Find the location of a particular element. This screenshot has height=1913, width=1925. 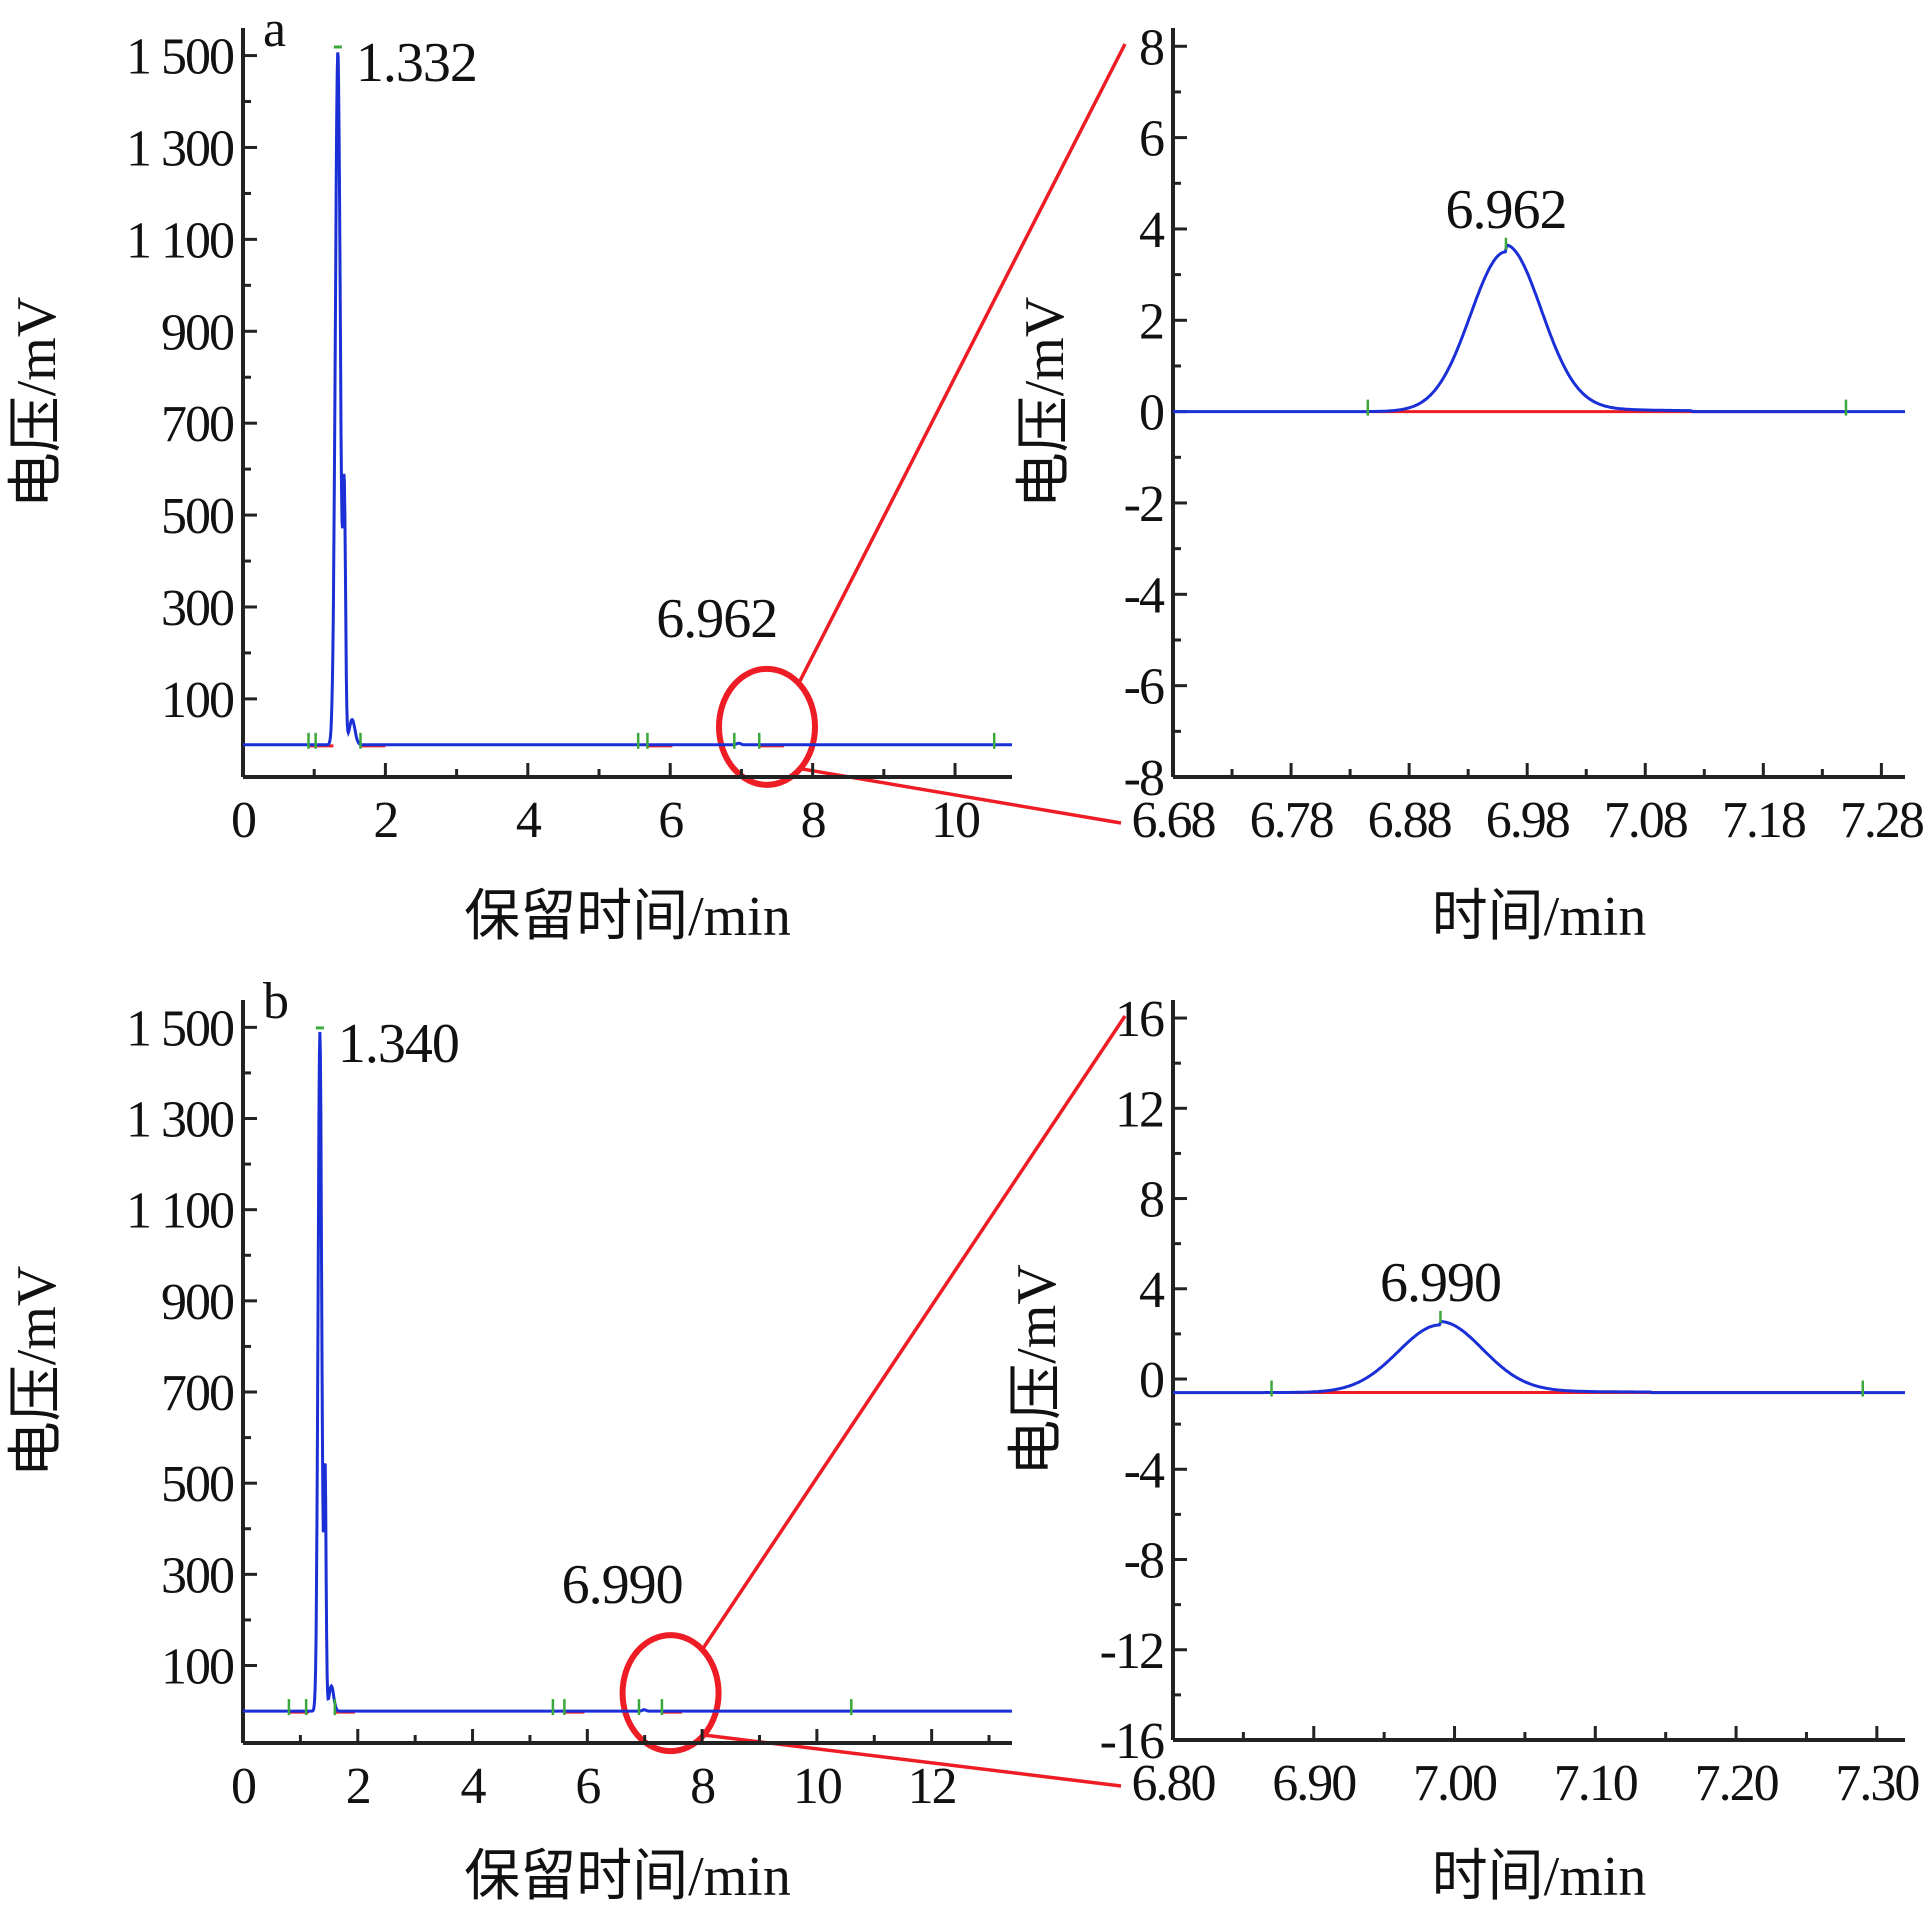

x-tick-label: 7.30 is located at coordinates (1877, 1783).